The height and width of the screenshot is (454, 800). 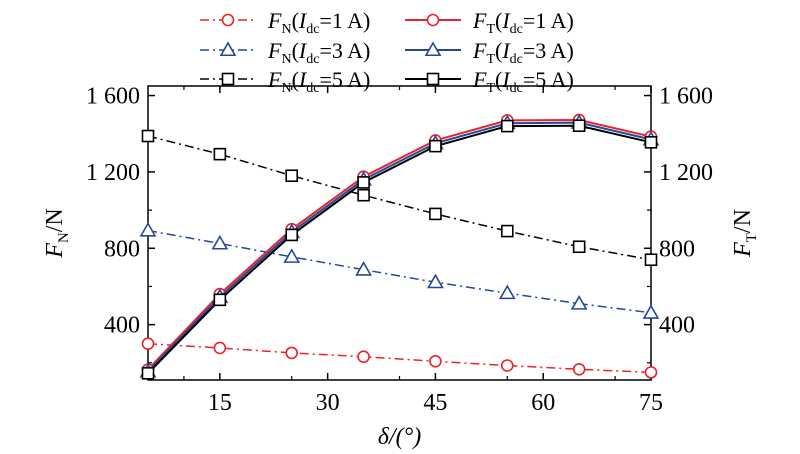 I want to click on y-right-main: F, so click(x=743, y=250).